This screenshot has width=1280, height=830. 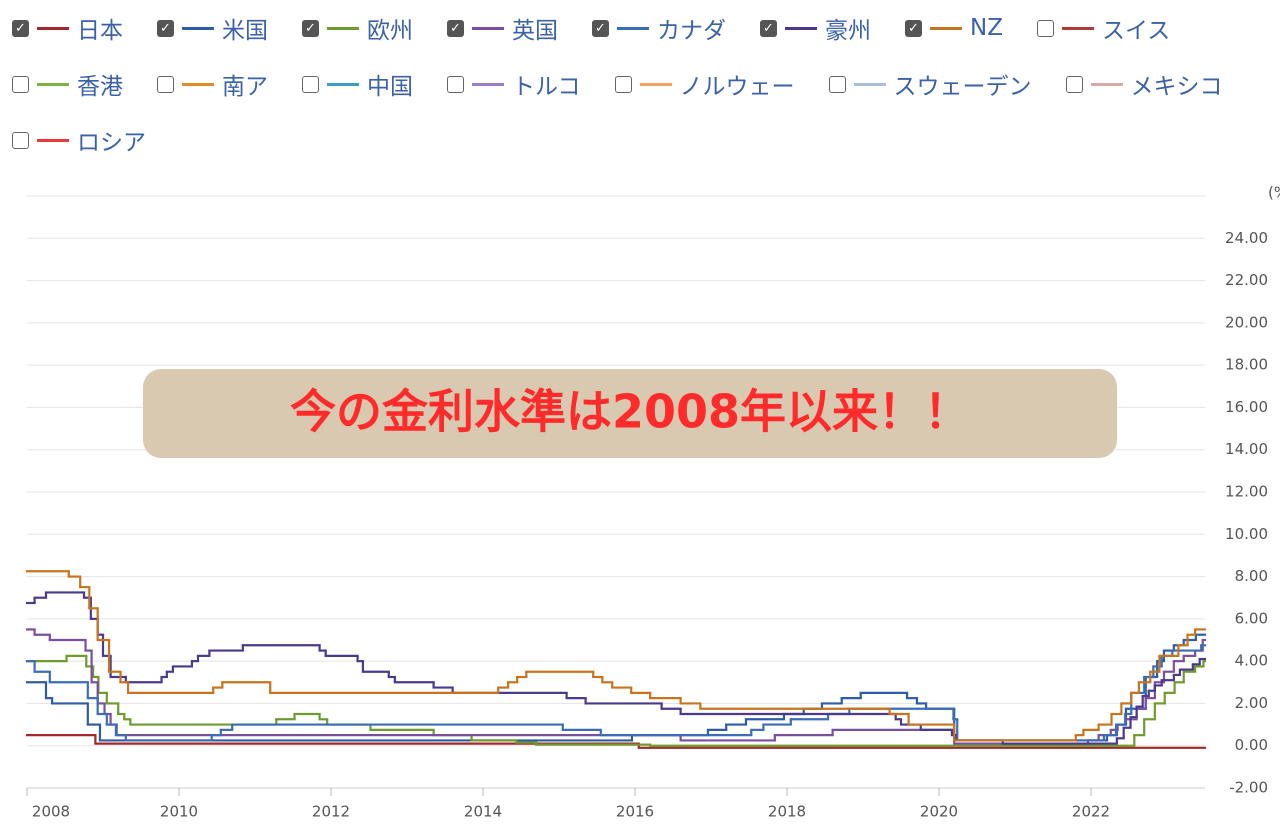 What do you see at coordinates (635, 812) in the screenshot?
I see `x-tick-label: 2016` at bounding box center [635, 812].